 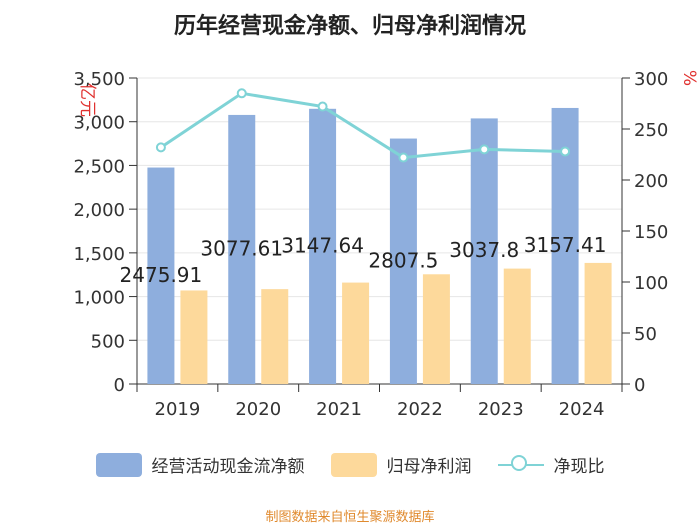 I want to click on data-label-cashflow: 2475.91, so click(x=161, y=275).